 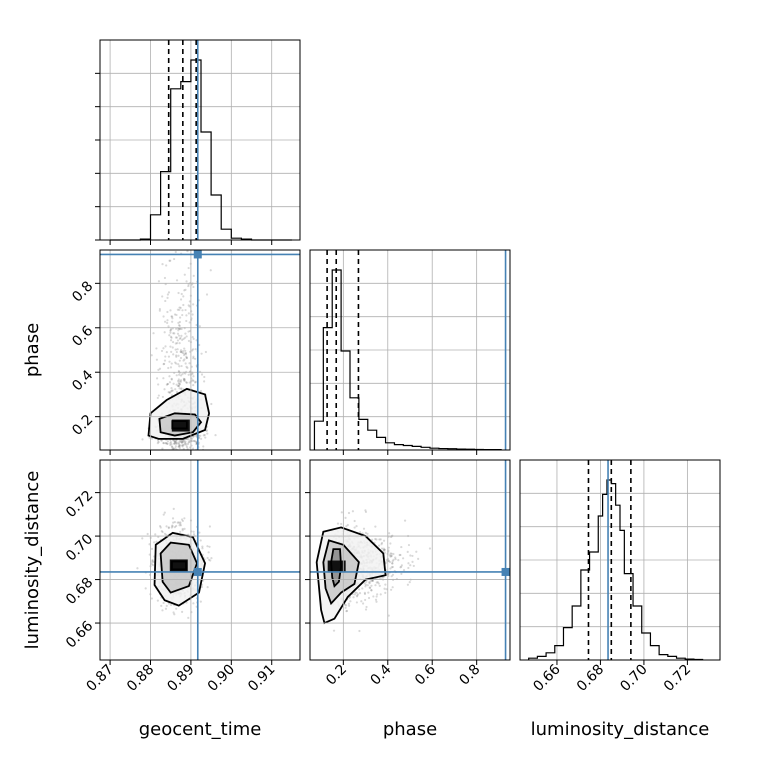 What do you see at coordinates (200, 729) in the screenshot?
I see `xlabel-geocent-time: geocent_time` at bounding box center [200, 729].